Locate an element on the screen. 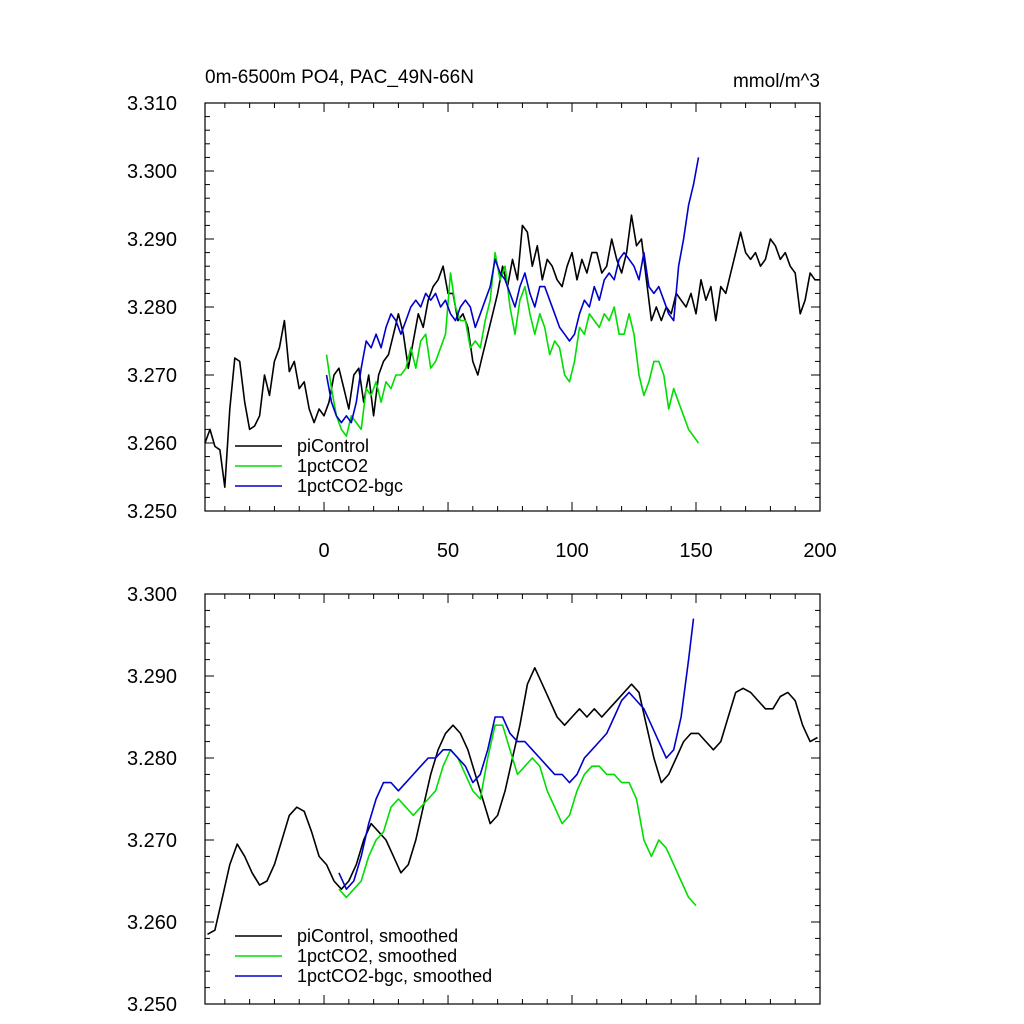  x-tick-label: 100 is located at coordinates (571, 551).